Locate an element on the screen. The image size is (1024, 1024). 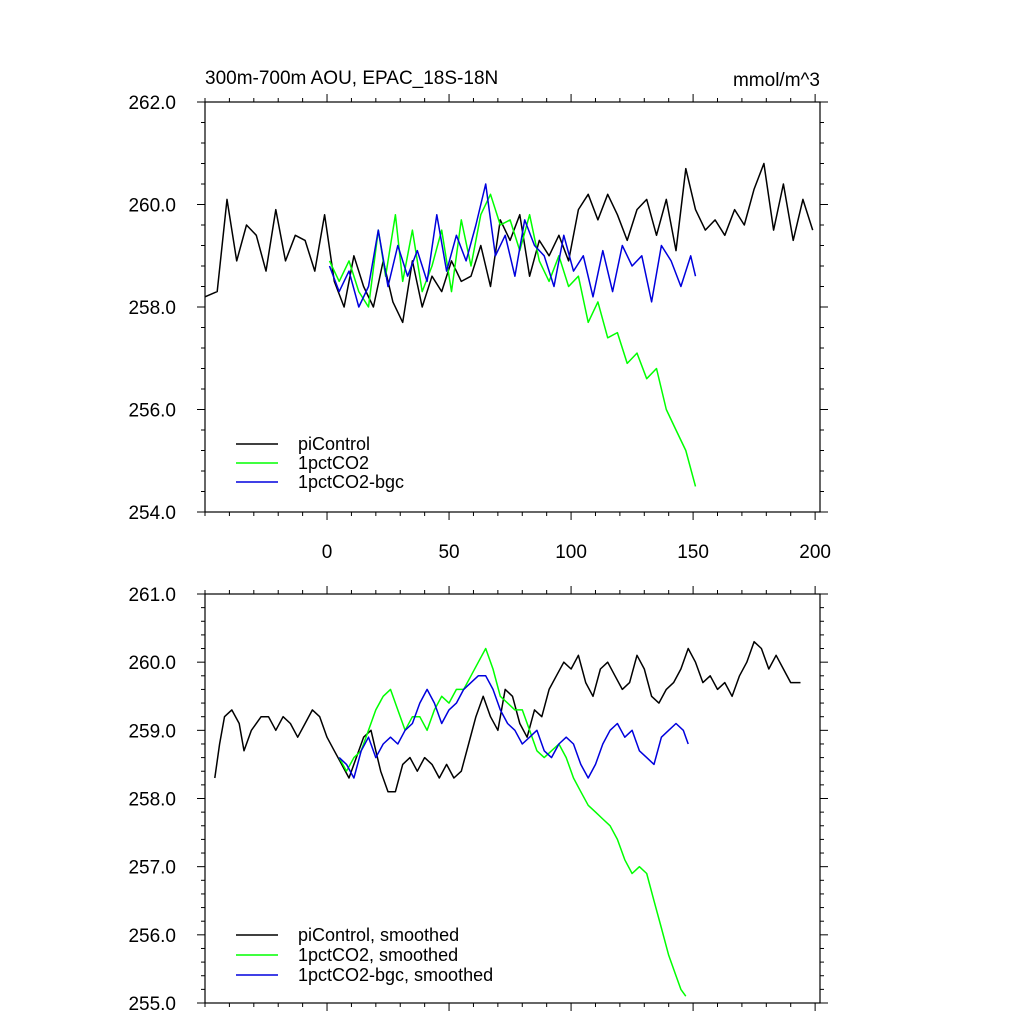
top-y-tick-label: 262.0 is located at coordinates (152, 103).